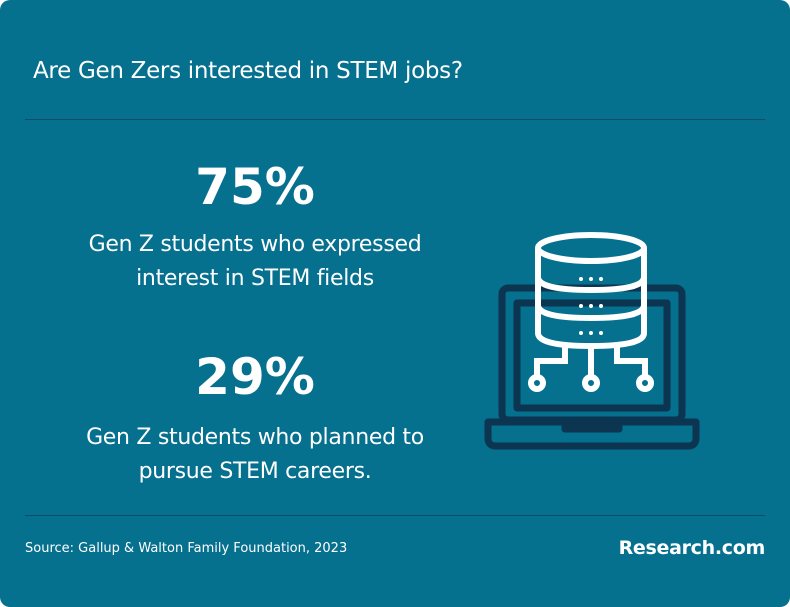 This screenshot has width=790, height=607. What do you see at coordinates (255, 187) in the screenshot?
I see `stat-value: 75%` at bounding box center [255, 187].